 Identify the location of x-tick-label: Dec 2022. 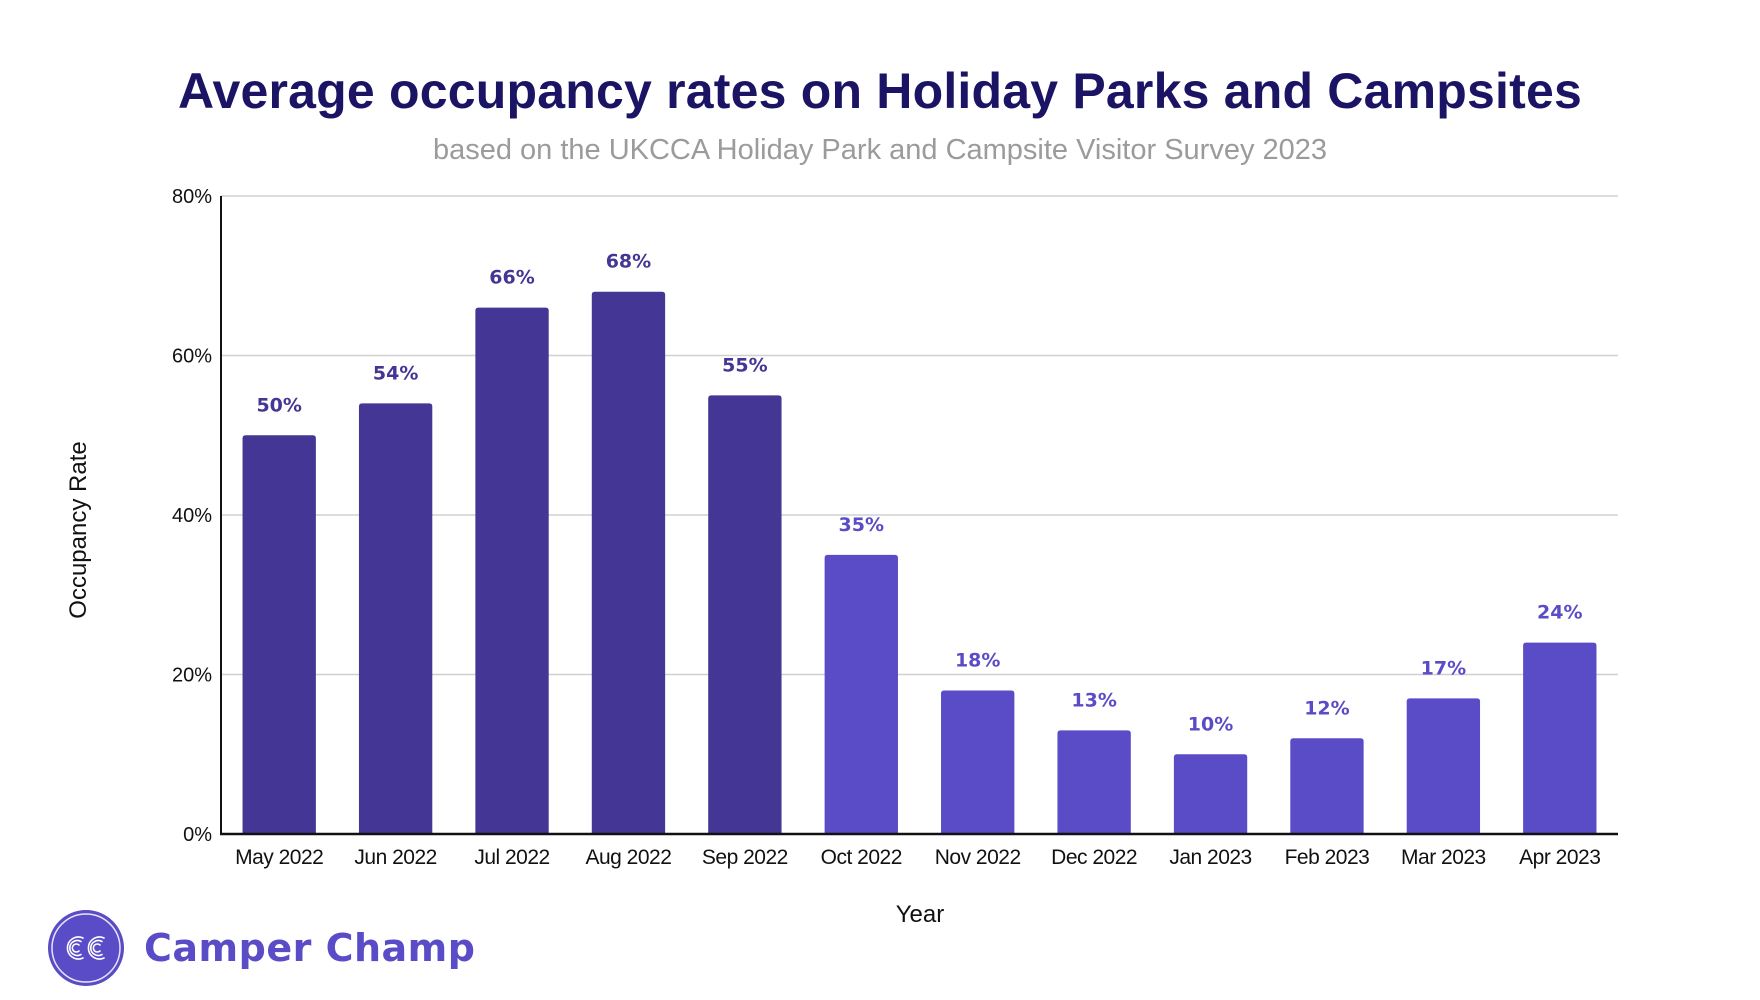
(1094, 857).